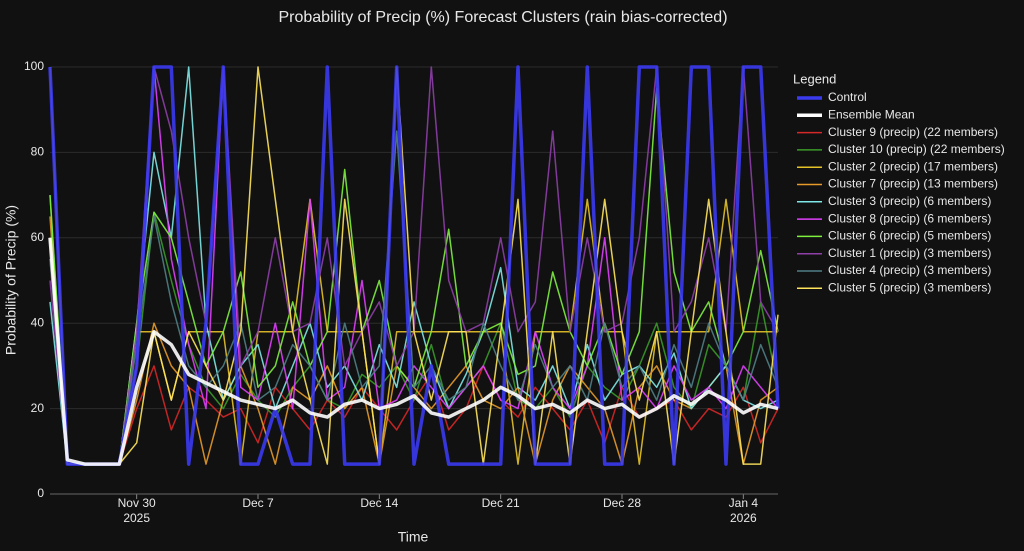 The width and height of the screenshot is (1024, 551). Describe the element at coordinates (913, 166) in the screenshot. I see `legend-label: Cluster 2 (precip) (17 members)` at that location.